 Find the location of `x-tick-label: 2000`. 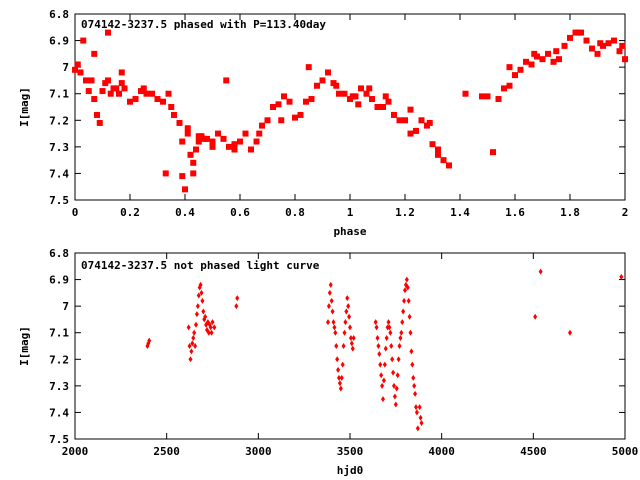

x-tick-label: 2000 is located at coordinates (75, 451).